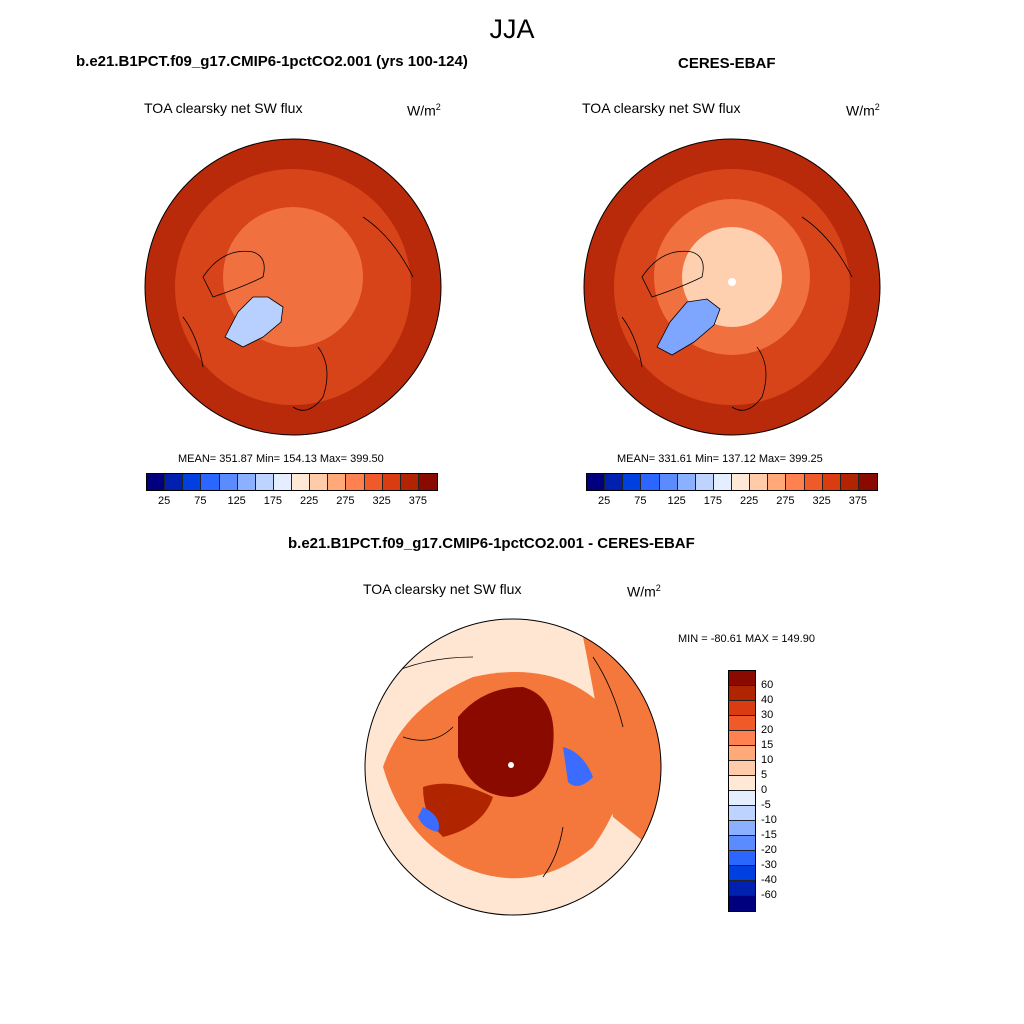  I want to click on diff-hot-core, so click(506, 742).